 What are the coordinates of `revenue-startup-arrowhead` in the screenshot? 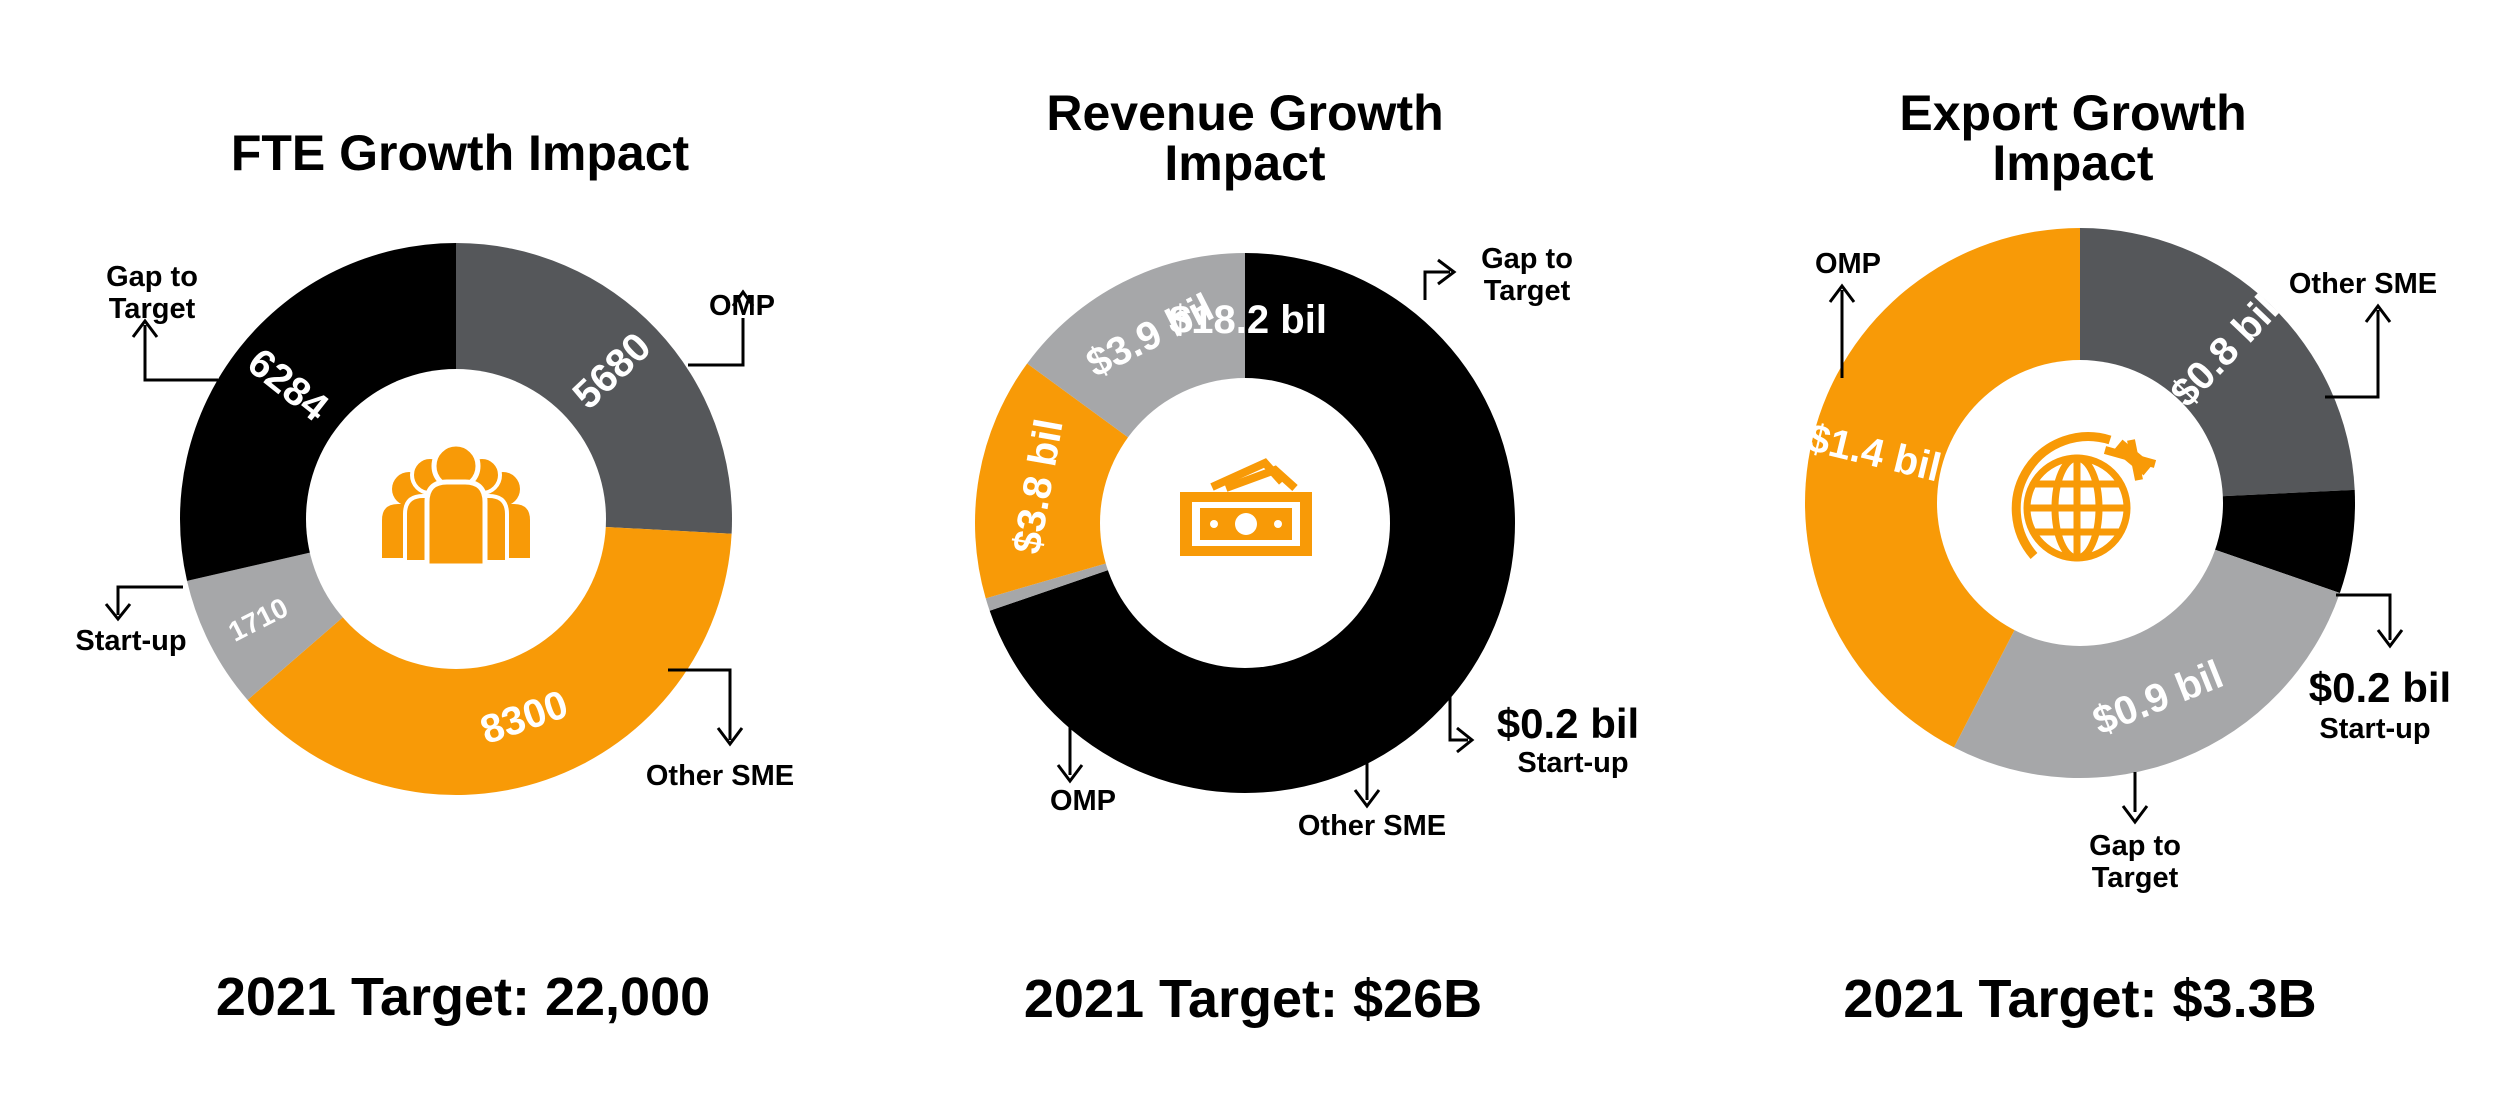 It's located at (1465, 740).